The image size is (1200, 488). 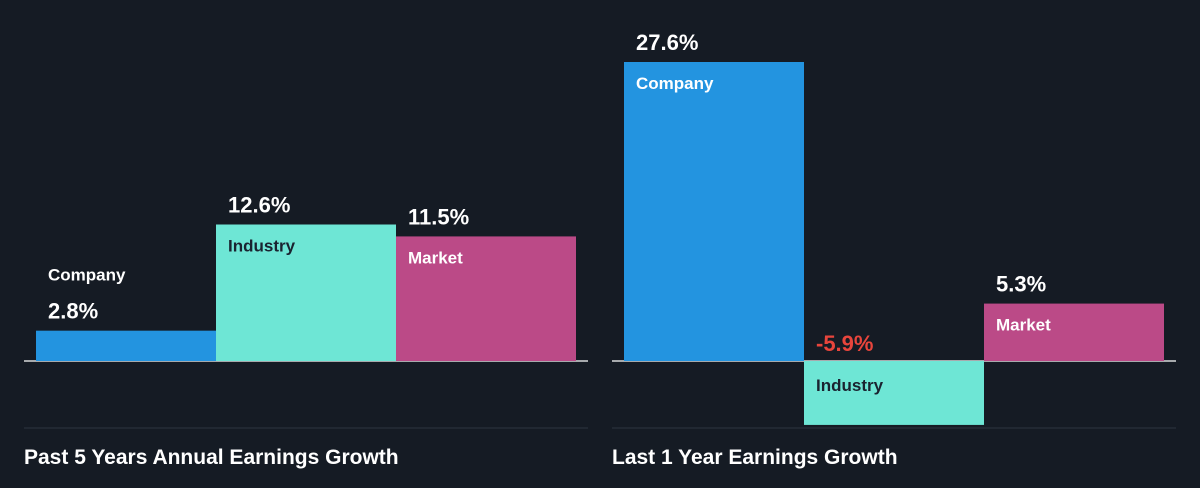 What do you see at coordinates (438, 216) in the screenshot?
I see `value-label-market: 11.5%` at bounding box center [438, 216].